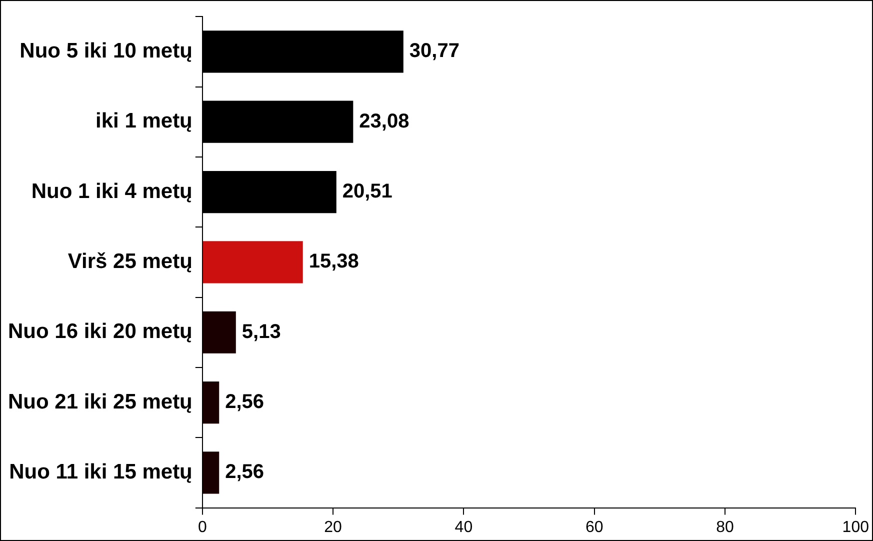 Image resolution: width=873 pixels, height=541 pixels. Describe the element at coordinates (106, 50) in the screenshot. I see `y-tick-label: Nuo 5 iki 10 metų` at that location.